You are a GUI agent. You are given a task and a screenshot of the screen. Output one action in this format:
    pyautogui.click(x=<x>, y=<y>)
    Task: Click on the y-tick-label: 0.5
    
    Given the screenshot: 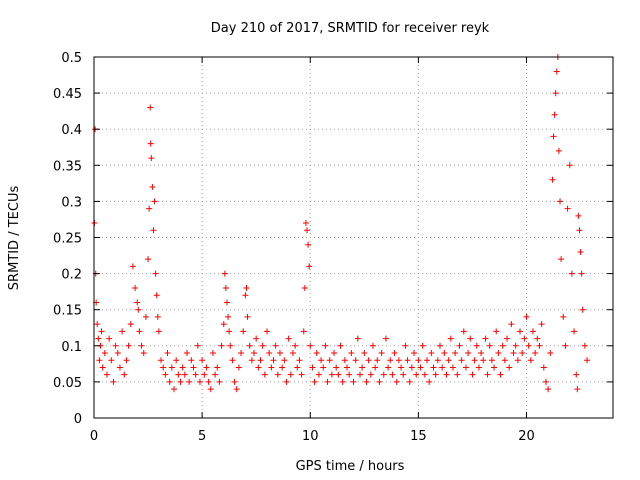 What is the action you would take?
    pyautogui.click(x=71, y=58)
    